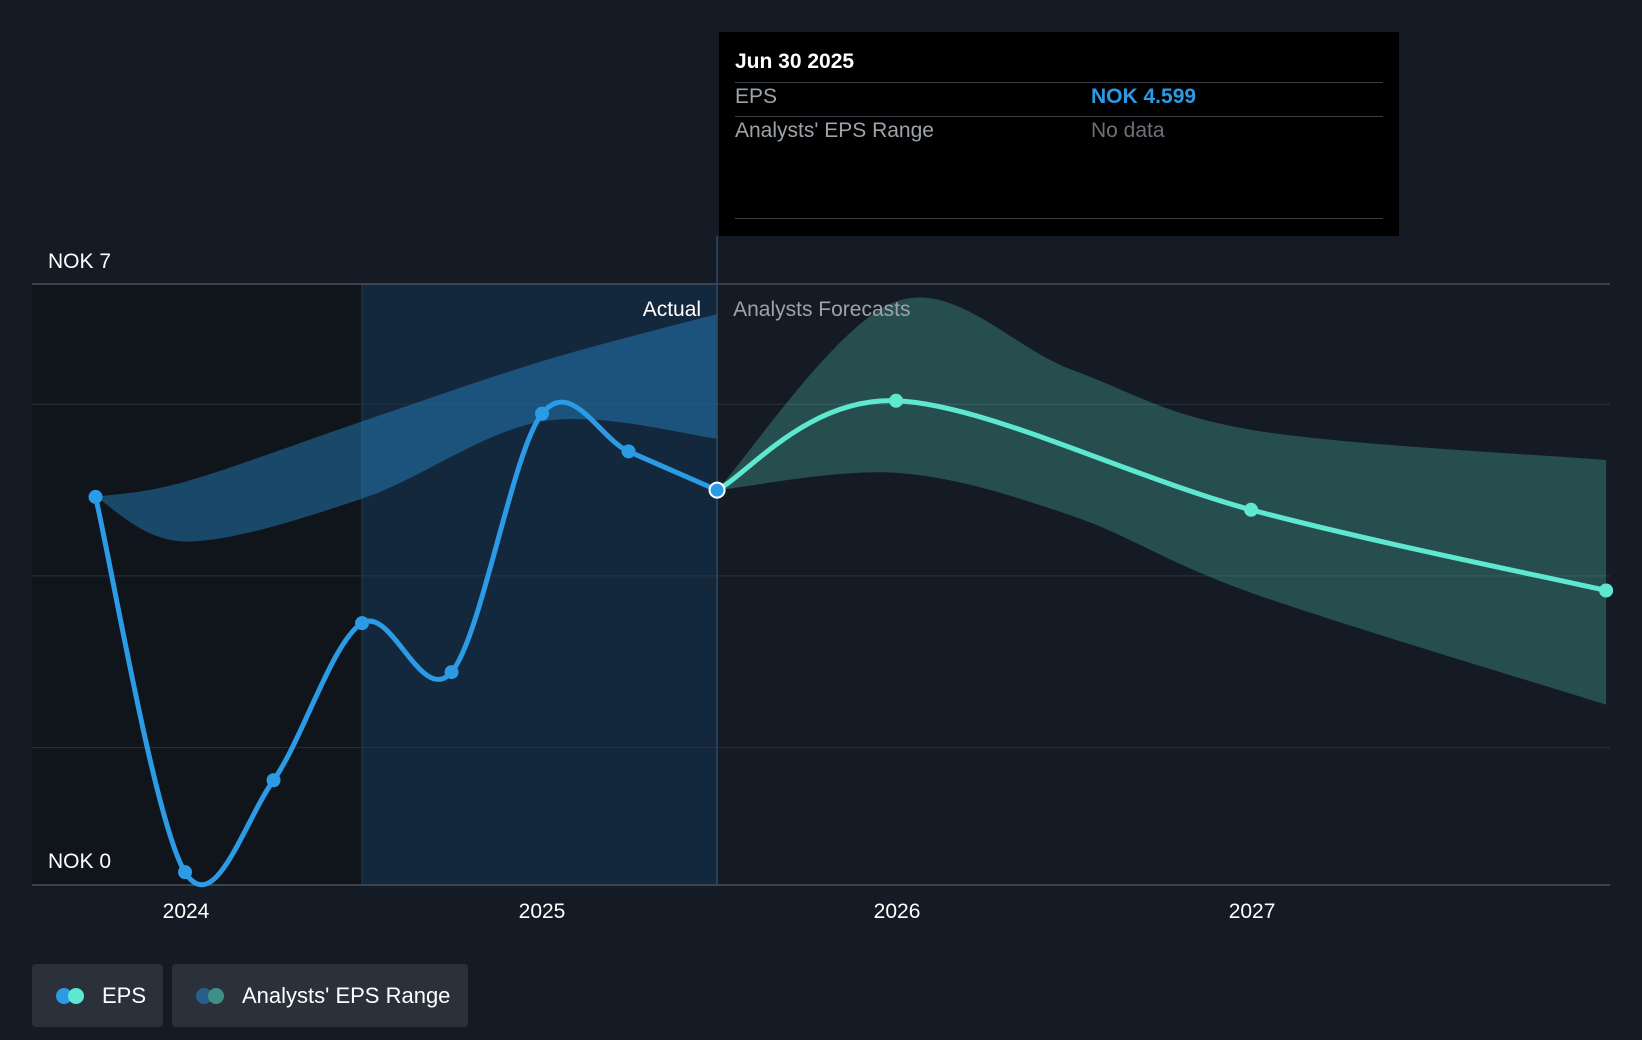 The width and height of the screenshot is (1642, 1040). I want to click on highlighted-period-shade, so click(540, 584).